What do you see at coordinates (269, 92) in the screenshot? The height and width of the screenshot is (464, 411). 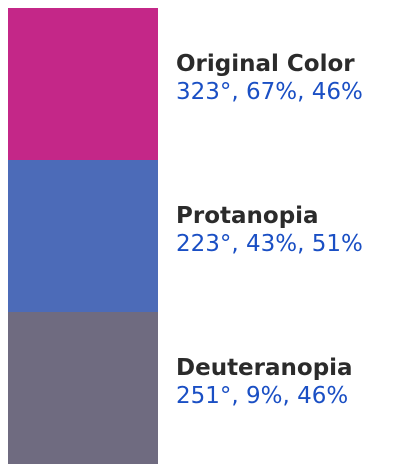 I see `swatch-hsl: 323°, 67%, 46%` at bounding box center [269, 92].